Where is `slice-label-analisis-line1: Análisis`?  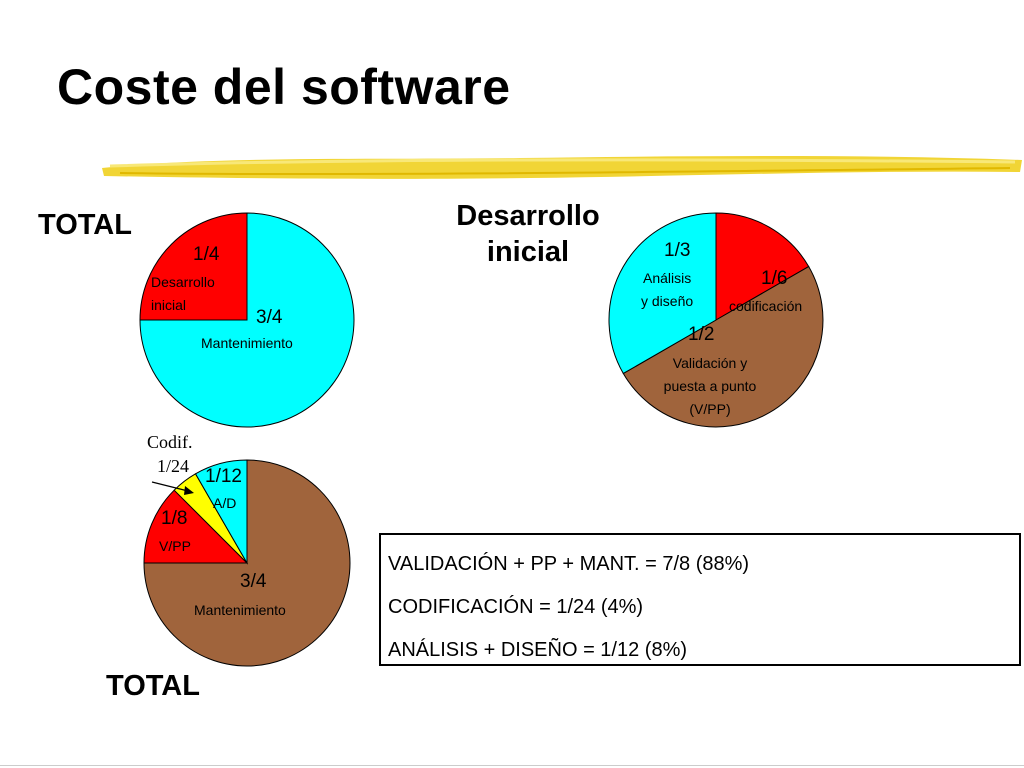
slice-label-analisis-line1: Análisis is located at coordinates (667, 278).